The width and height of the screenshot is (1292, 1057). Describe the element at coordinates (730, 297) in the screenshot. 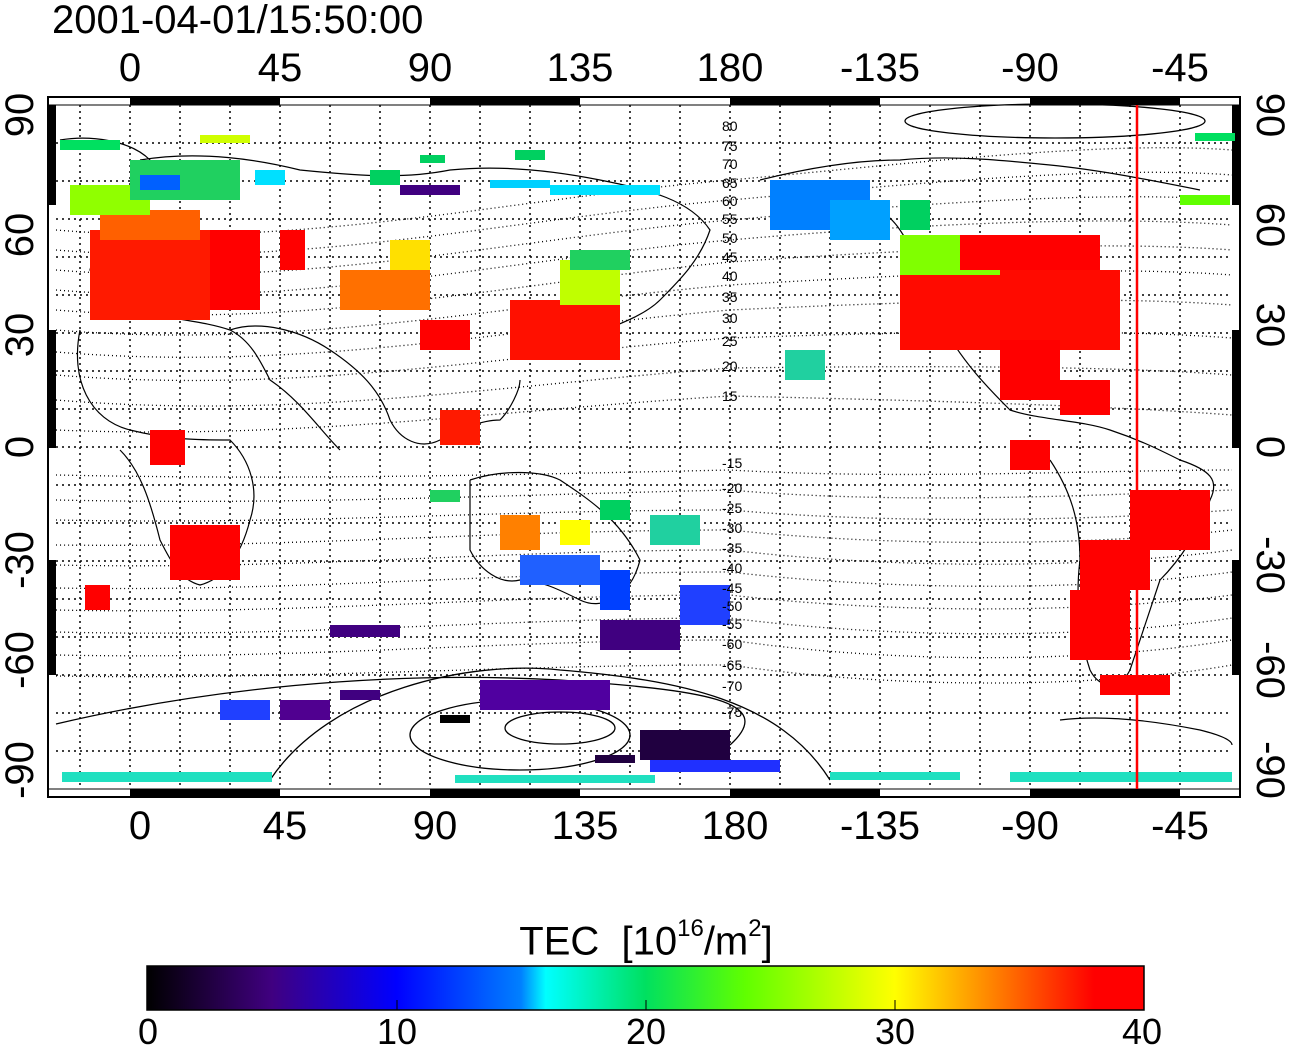

I see `contour-label: 35` at that location.